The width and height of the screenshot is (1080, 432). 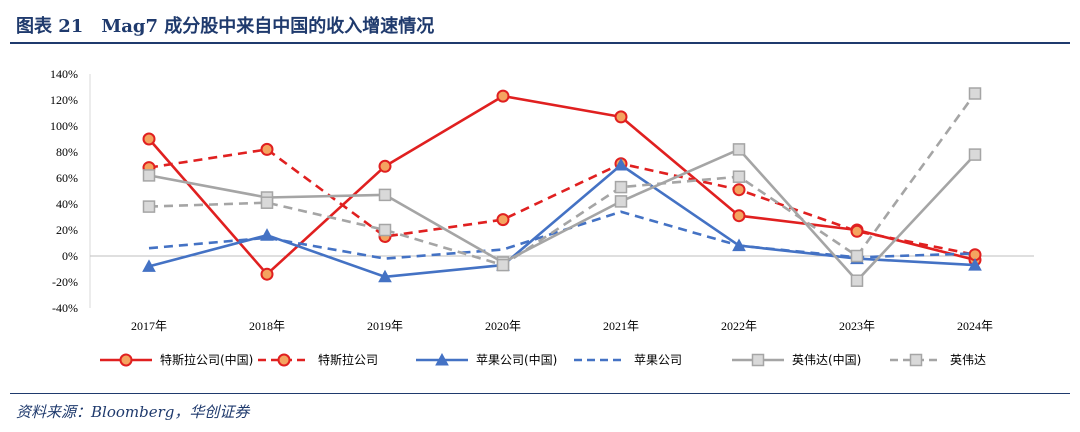 I want to click on x-tick-label: 2018年, so click(x=267, y=326).